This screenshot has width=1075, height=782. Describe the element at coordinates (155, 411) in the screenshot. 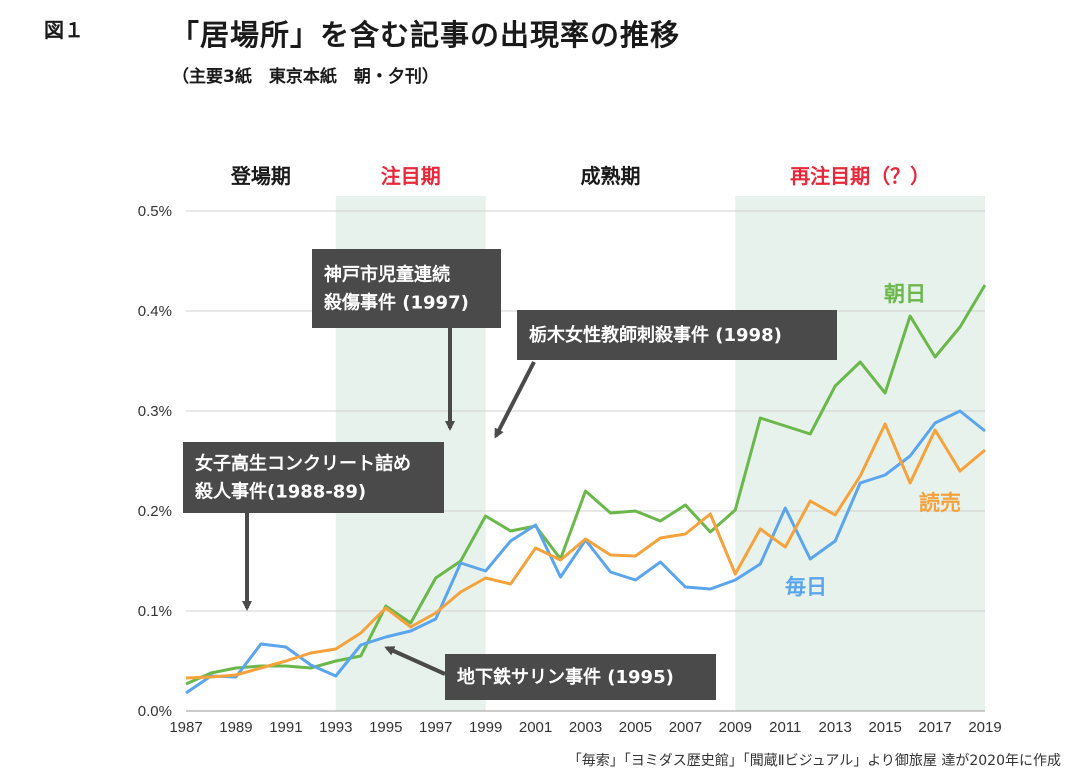

I see `y-tick-label: 0.3%` at that location.